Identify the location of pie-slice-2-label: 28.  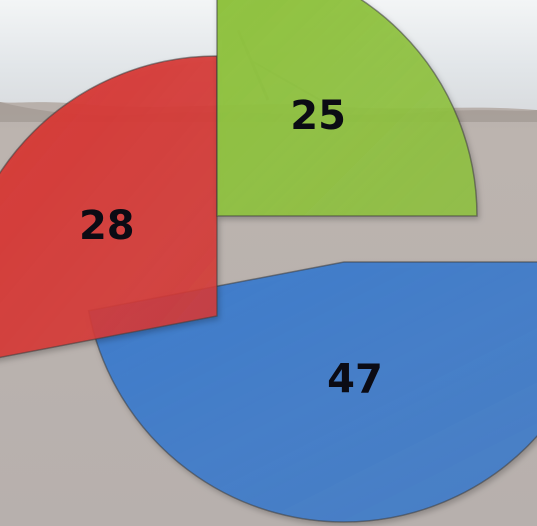
(107, 226).